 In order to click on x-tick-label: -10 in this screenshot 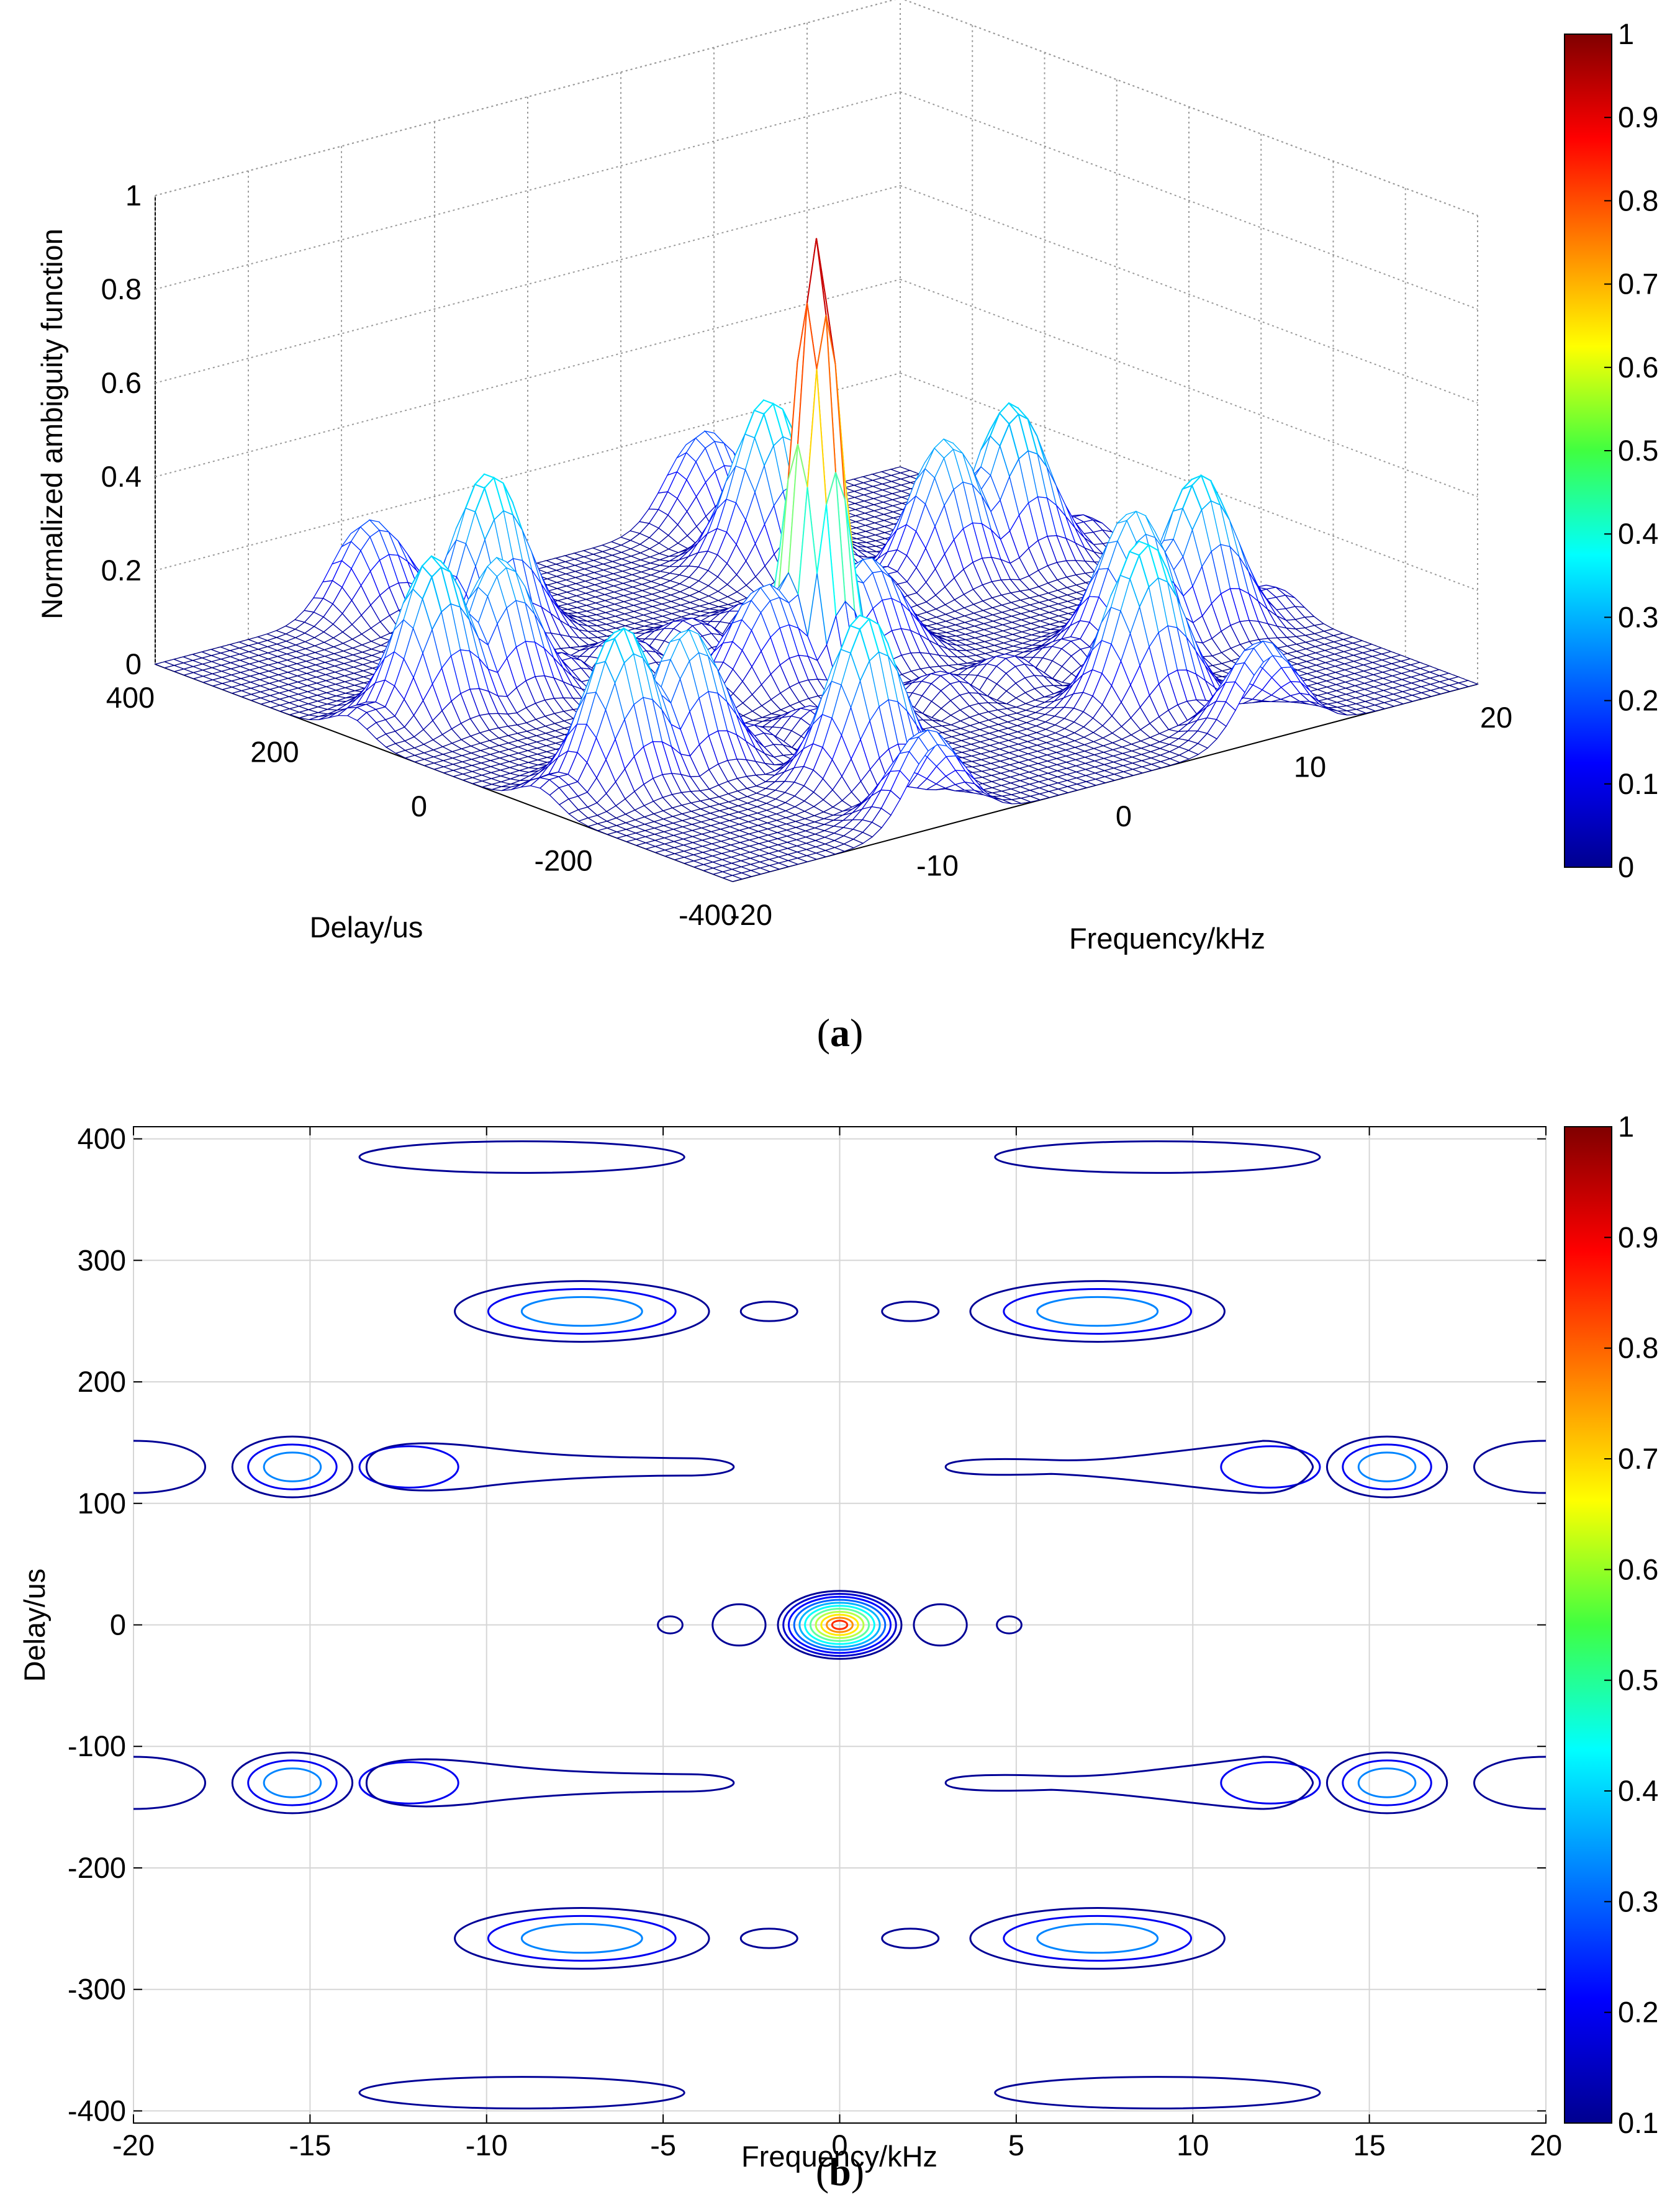, I will do `click(937, 865)`.